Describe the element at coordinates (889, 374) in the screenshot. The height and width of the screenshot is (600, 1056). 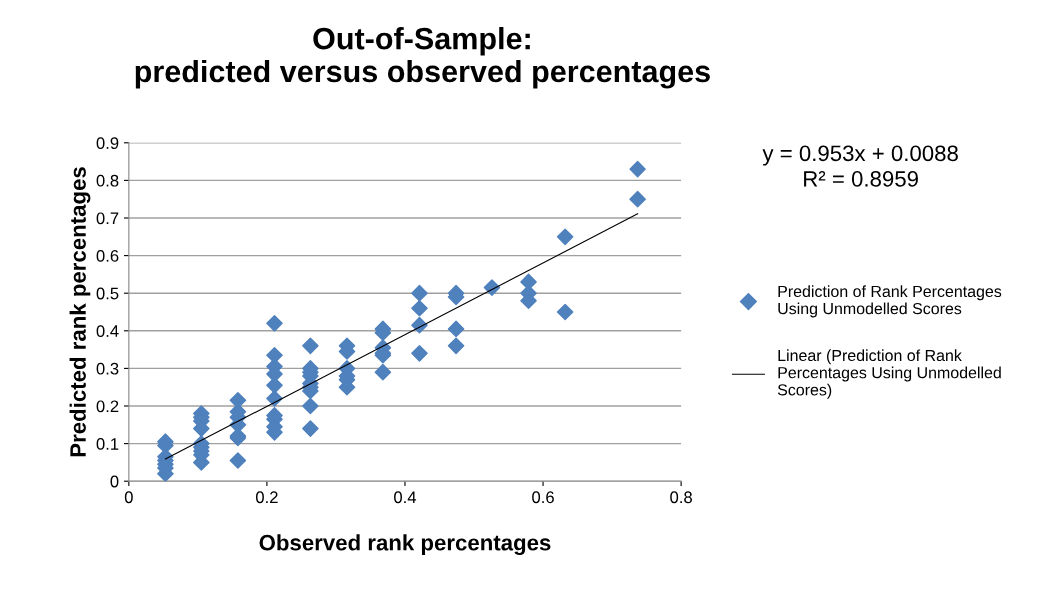
I see `legend-label: Linear (Prediction of Rank Percentages Using Unmodelled Scores)` at that location.